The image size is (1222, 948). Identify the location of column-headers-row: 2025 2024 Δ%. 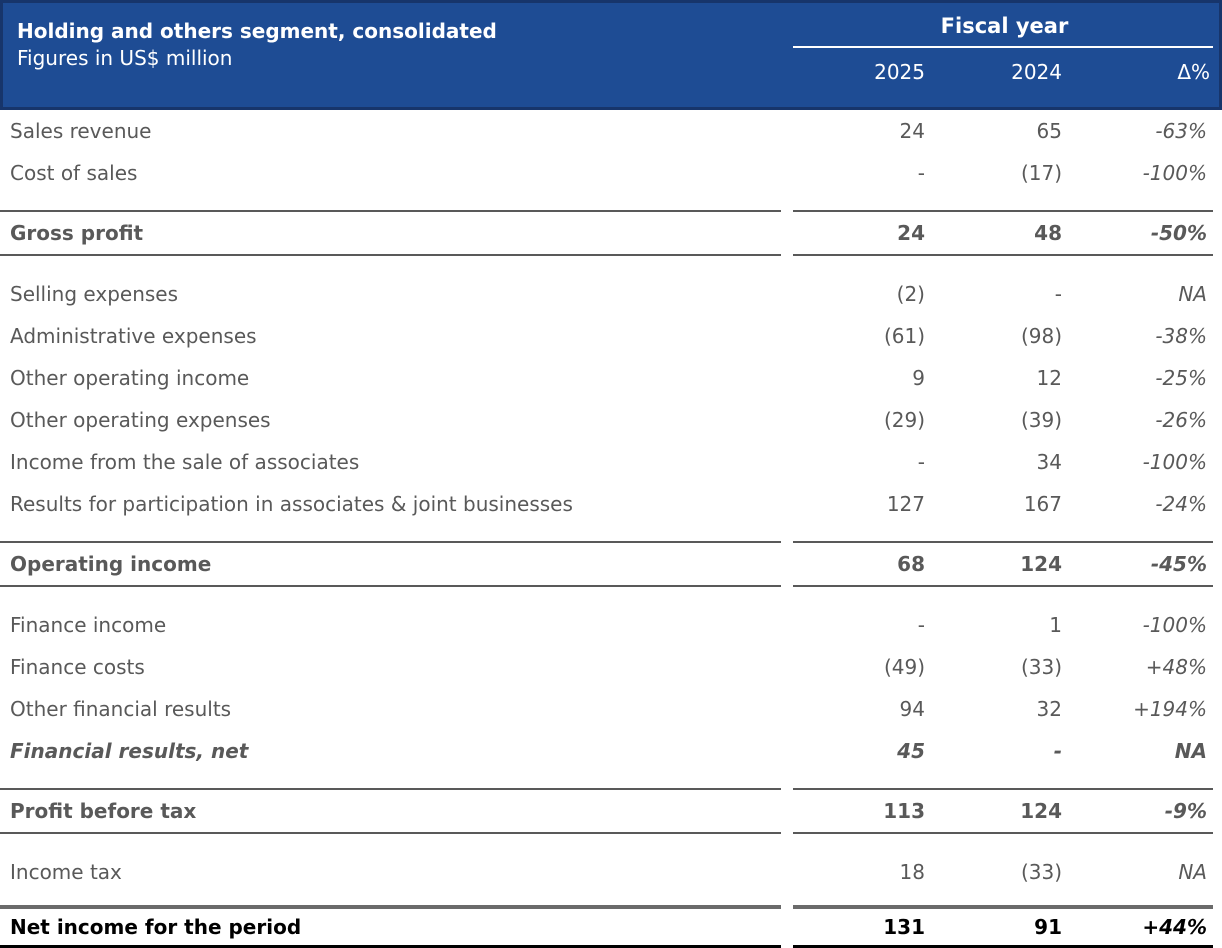
(1004, 66).